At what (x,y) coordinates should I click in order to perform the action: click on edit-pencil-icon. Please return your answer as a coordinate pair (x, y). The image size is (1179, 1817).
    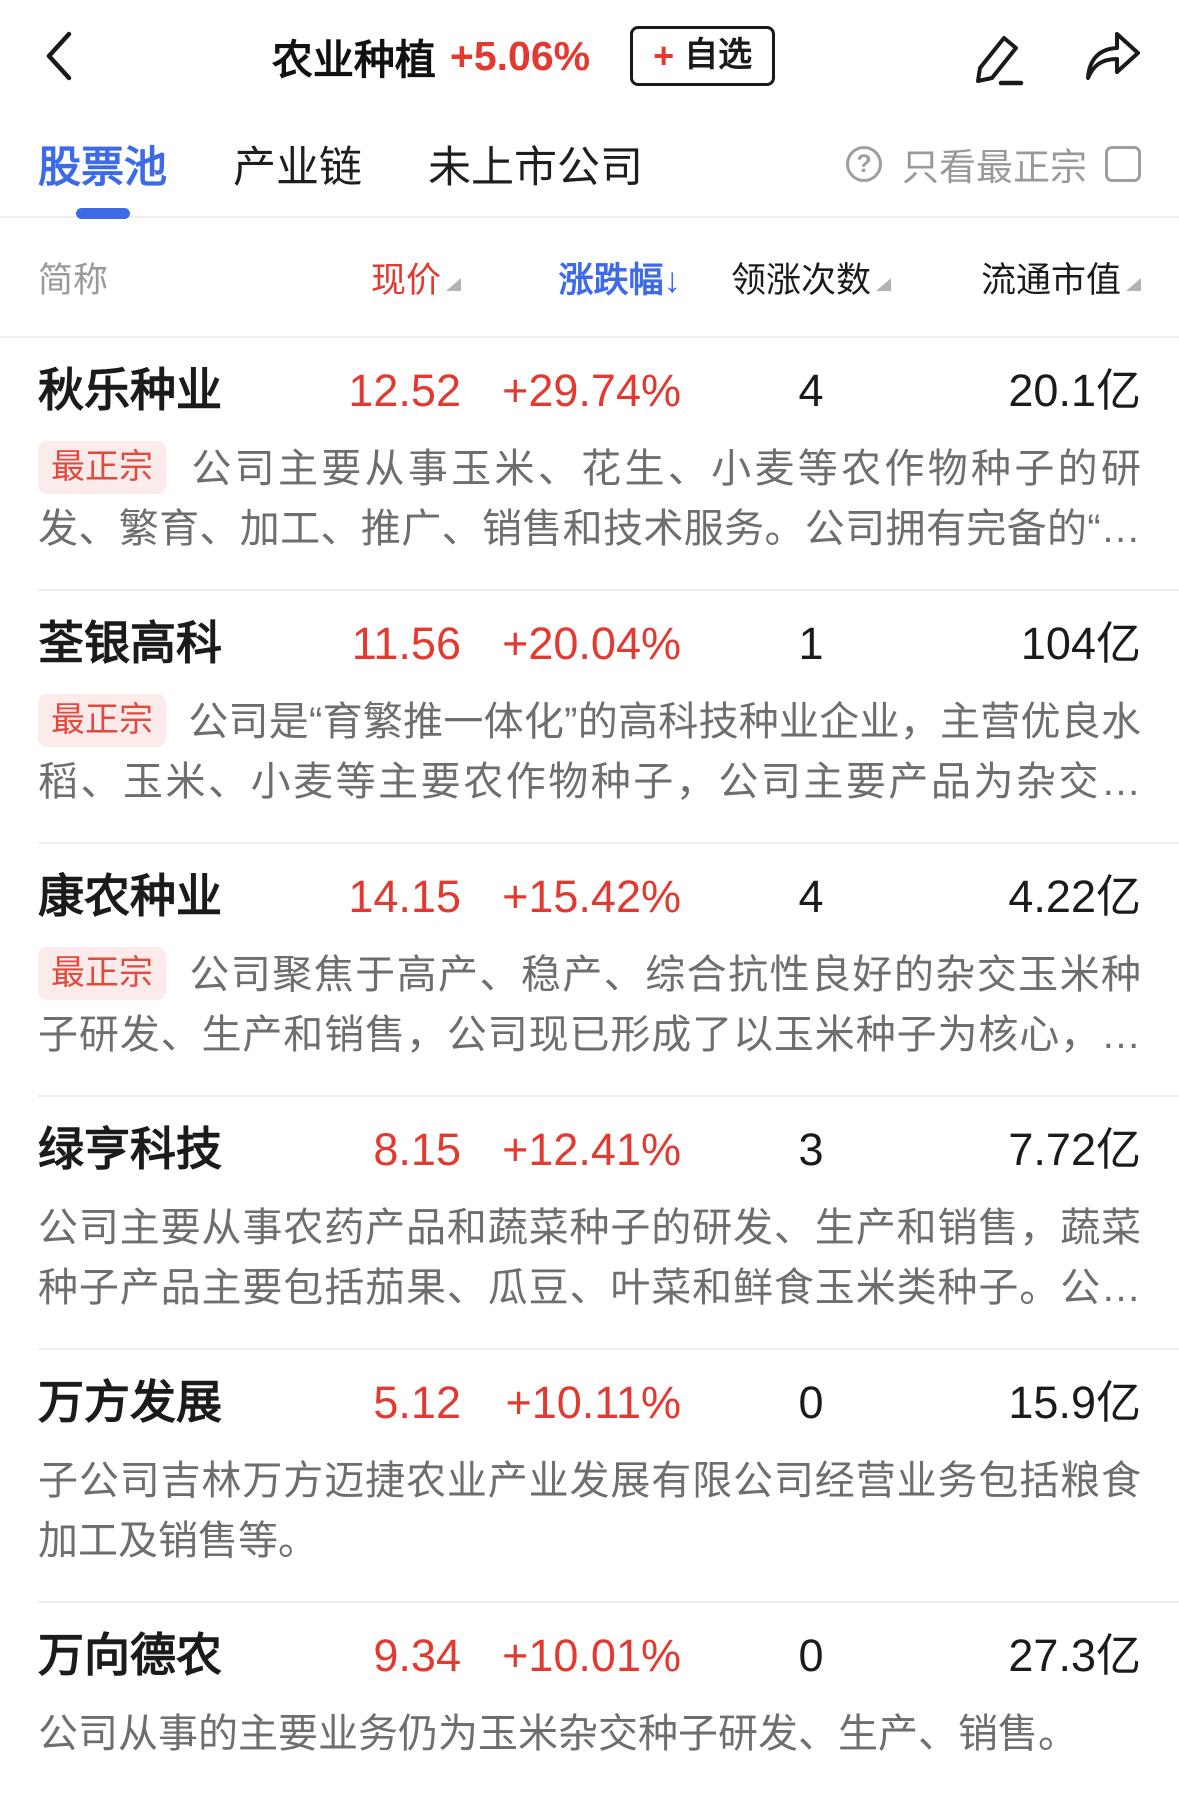
    Looking at the image, I should click on (999, 56).